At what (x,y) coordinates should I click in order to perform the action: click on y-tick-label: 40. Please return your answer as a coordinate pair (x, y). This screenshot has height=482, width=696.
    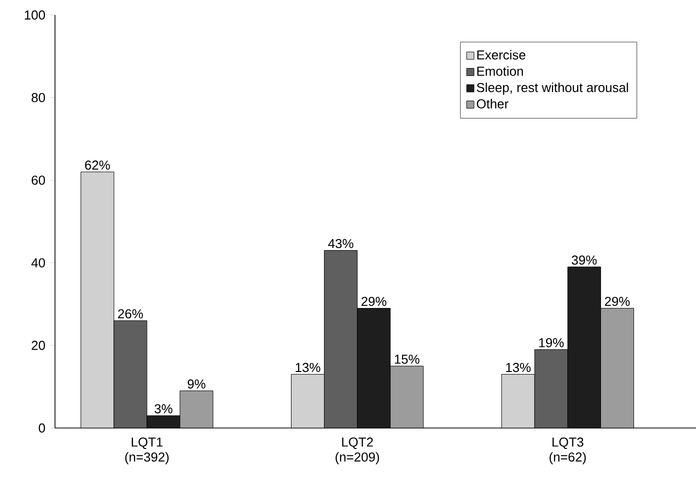
    Looking at the image, I should click on (38, 263).